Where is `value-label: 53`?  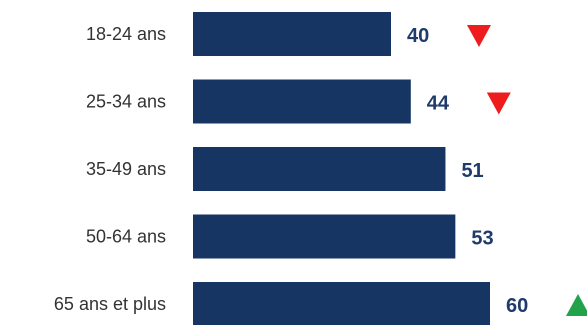 value-label: 53 is located at coordinates (482, 239).